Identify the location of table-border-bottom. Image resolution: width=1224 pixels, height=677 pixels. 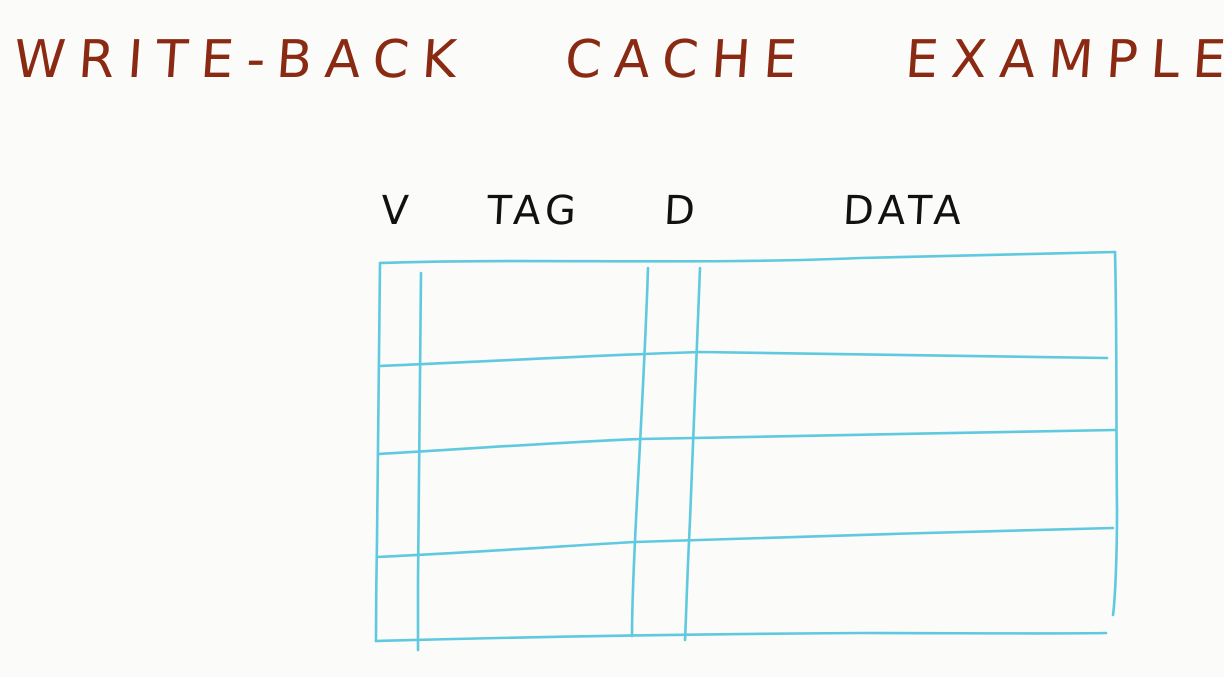
(741, 637).